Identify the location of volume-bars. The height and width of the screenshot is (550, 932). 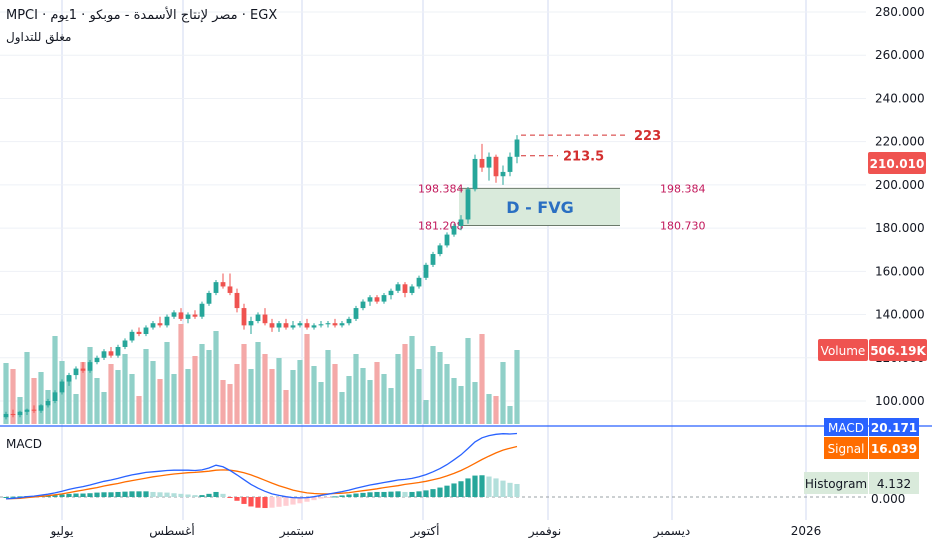
(261, 374).